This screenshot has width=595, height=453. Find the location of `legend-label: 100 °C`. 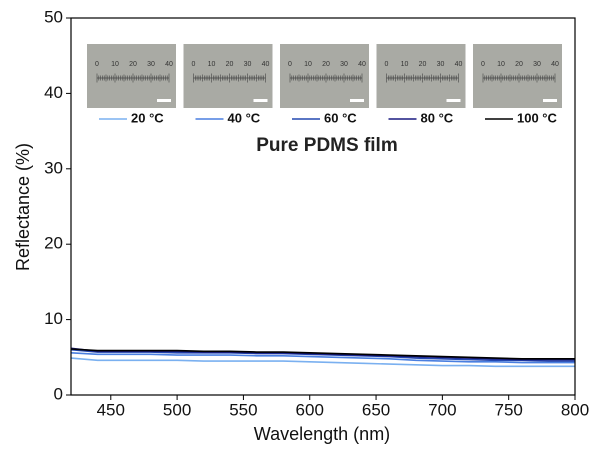

legend-label: 100 °C is located at coordinates (537, 117).